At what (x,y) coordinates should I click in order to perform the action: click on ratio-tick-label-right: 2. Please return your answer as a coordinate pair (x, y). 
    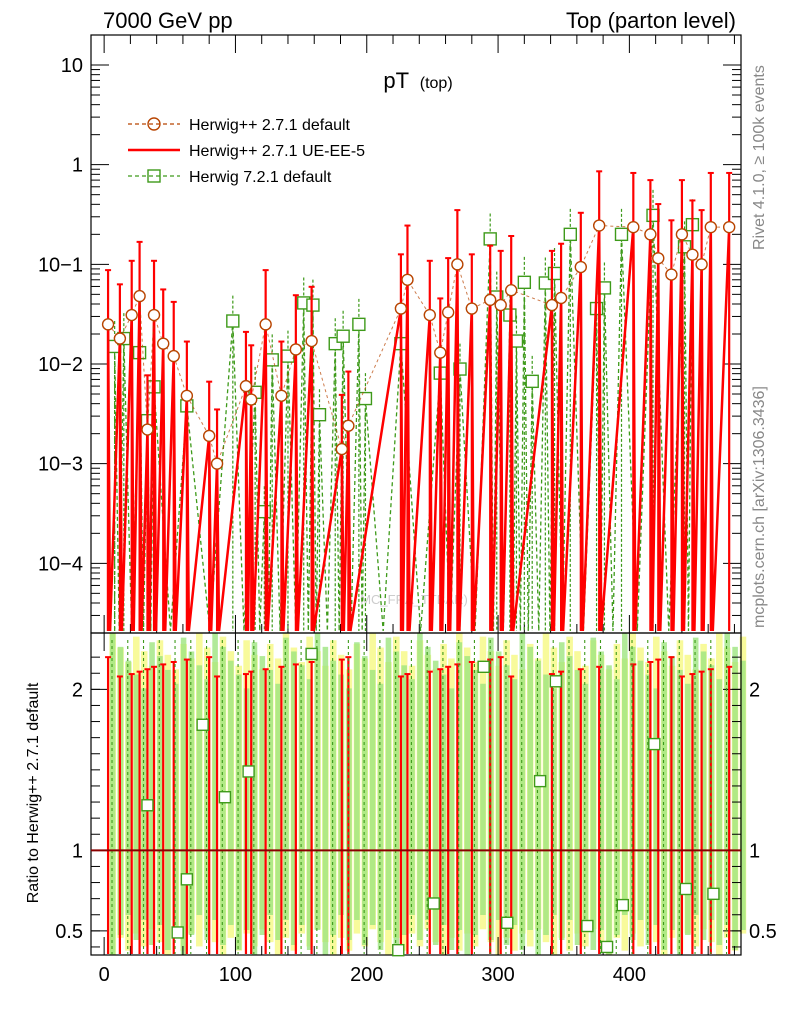
    Looking at the image, I should click on (754, 690).